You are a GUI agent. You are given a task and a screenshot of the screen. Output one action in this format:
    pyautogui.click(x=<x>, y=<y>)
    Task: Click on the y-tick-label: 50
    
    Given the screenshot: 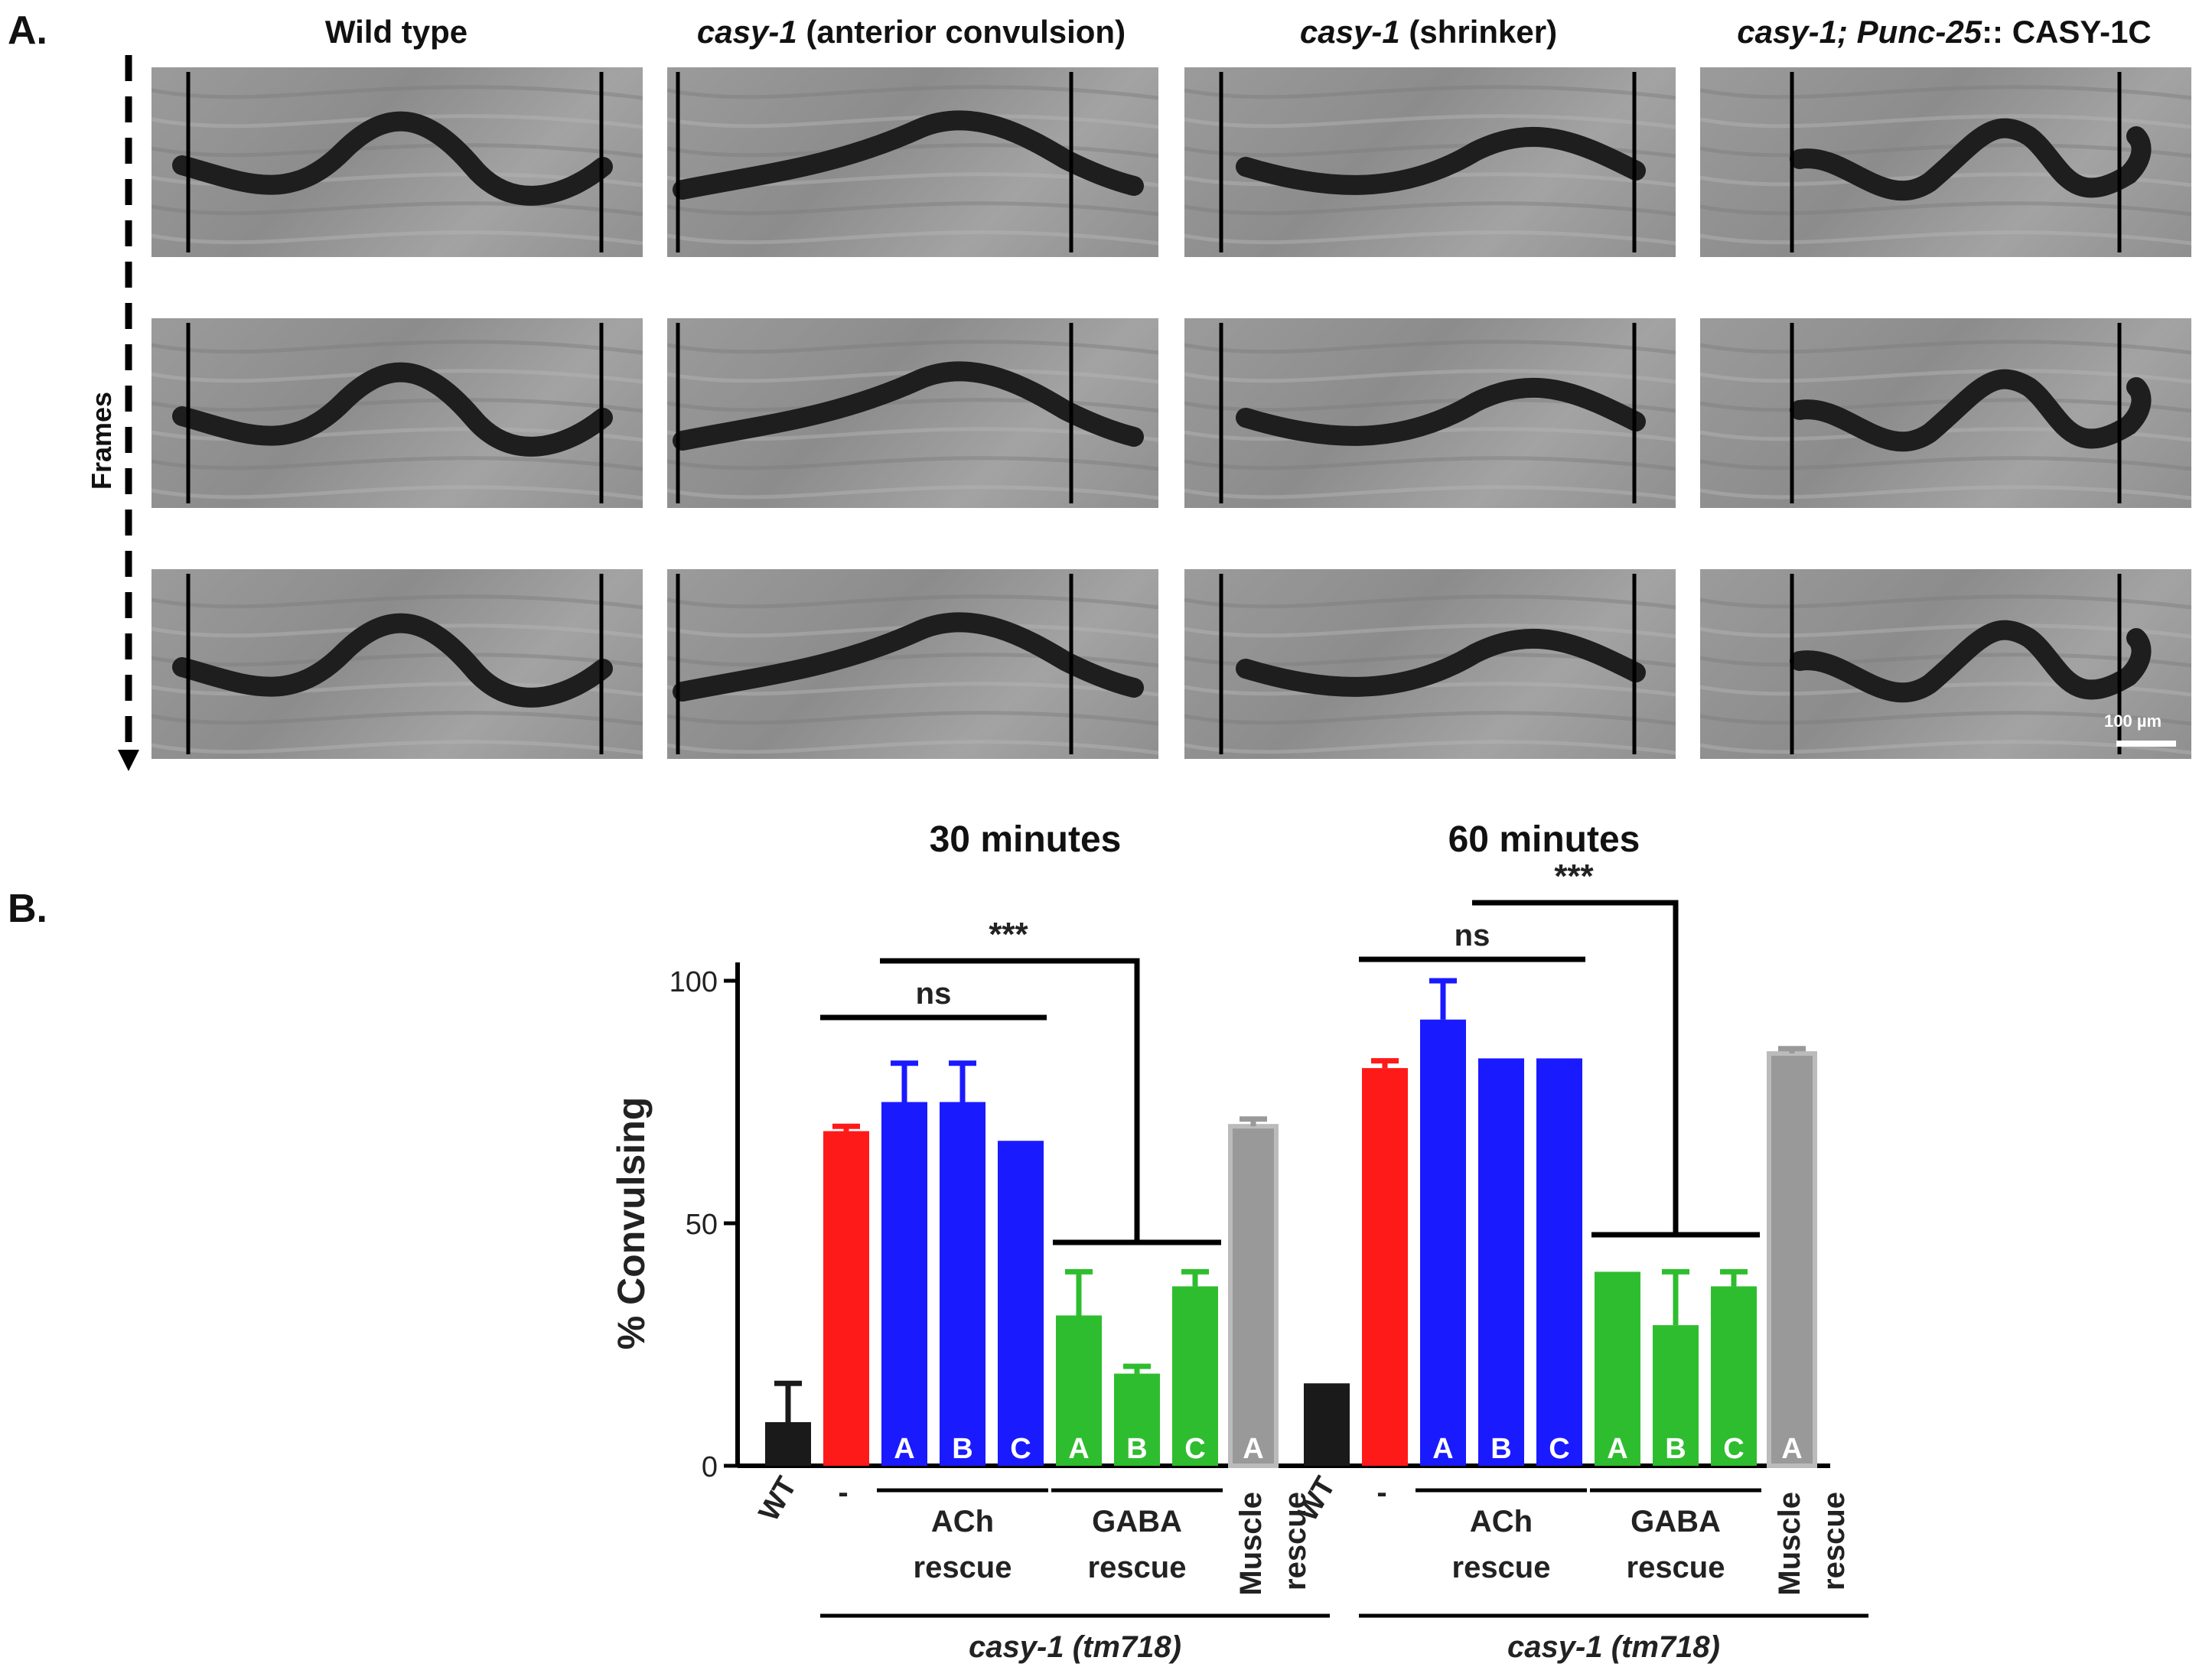 What is the action you would take?
    pyautogui.click(x=702, y=1225)
    